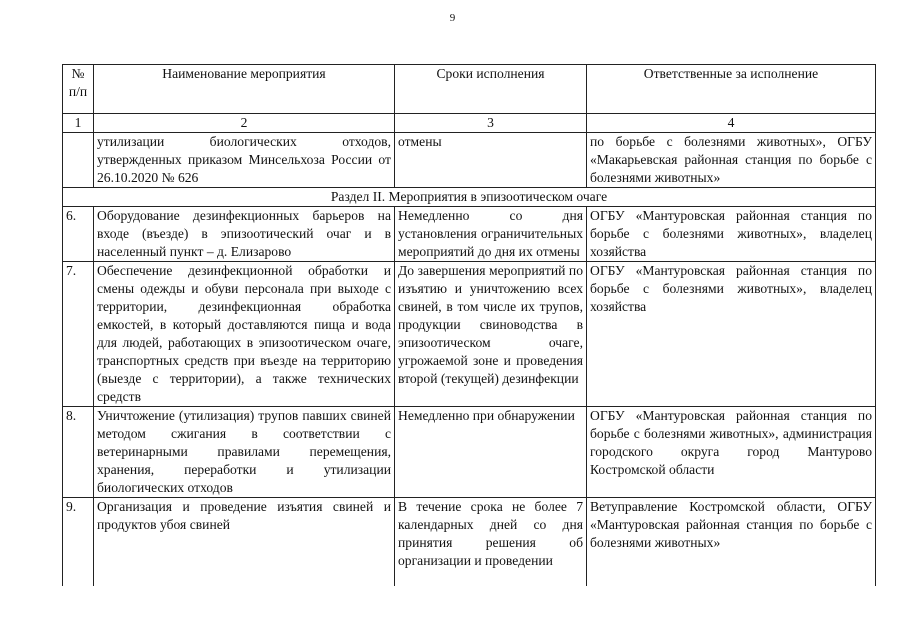 This screenshot has width=905, height=640. What do you see at coordinates (490, 89) in the screenshot?
I see `header-term: Сроки исполнения` at bounding box center [490, 89].